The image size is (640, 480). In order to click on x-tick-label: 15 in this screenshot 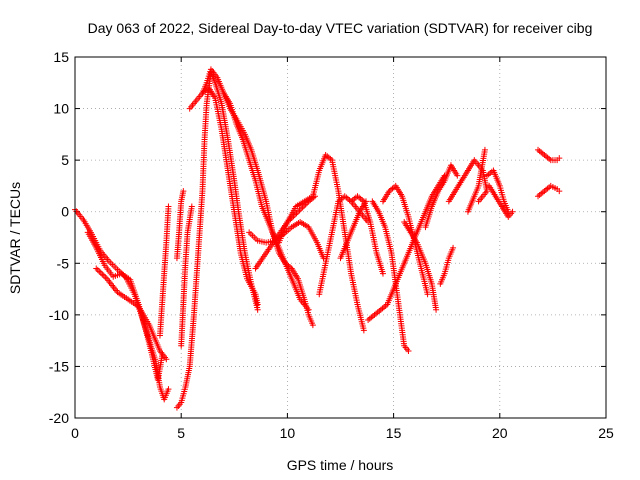, I will do `click(394, 433)`.